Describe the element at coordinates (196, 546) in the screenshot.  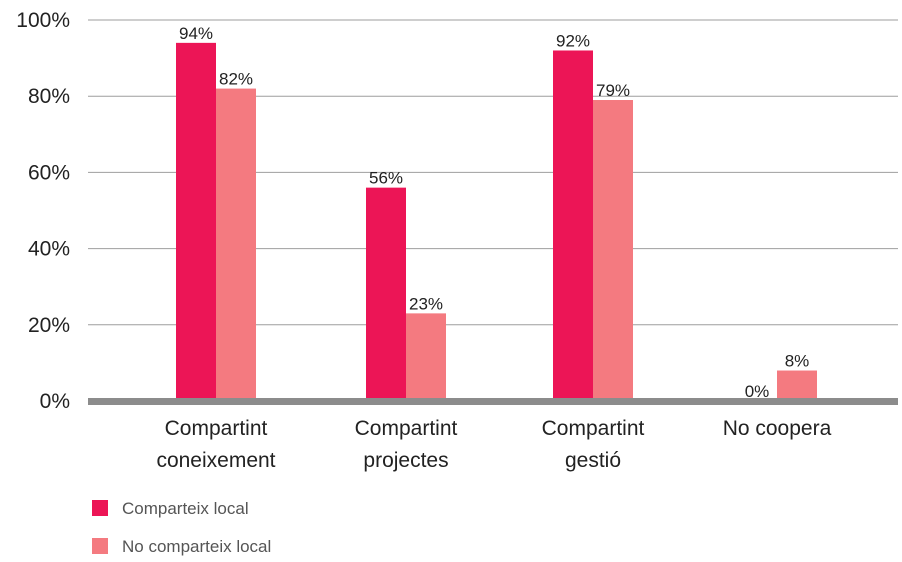
I see `legend-label: No comparteix local` at that location.